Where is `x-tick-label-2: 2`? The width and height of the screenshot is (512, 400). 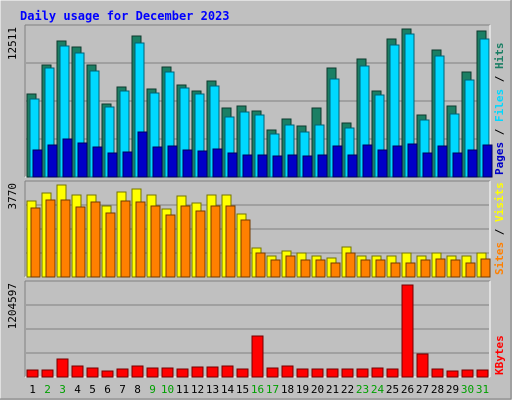
x-tick-label-2: 2 is located at coordinates (47, 389).